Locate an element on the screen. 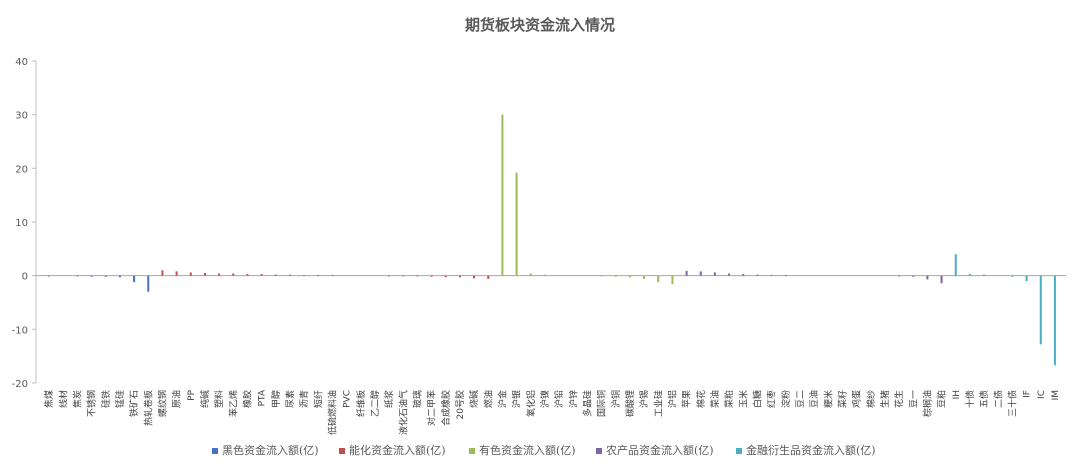  bar-IF is located at coordinates (1026, 278).